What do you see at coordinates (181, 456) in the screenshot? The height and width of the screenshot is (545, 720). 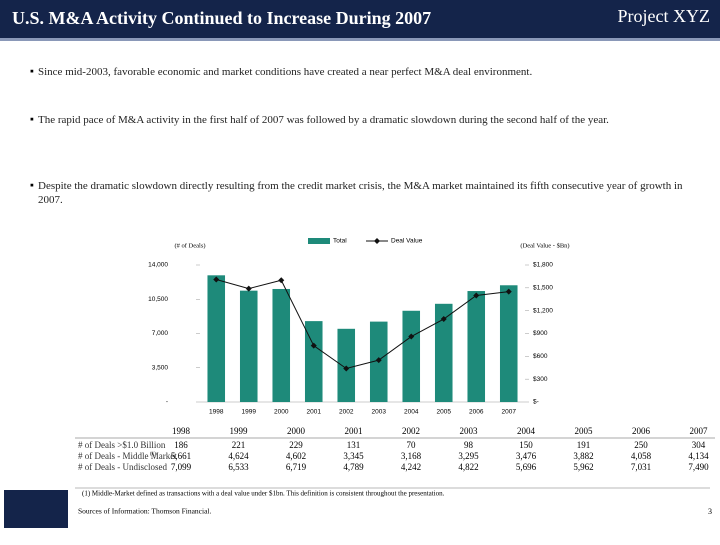 I see `table-cell: 5,661` at bounding box center [181, 456].